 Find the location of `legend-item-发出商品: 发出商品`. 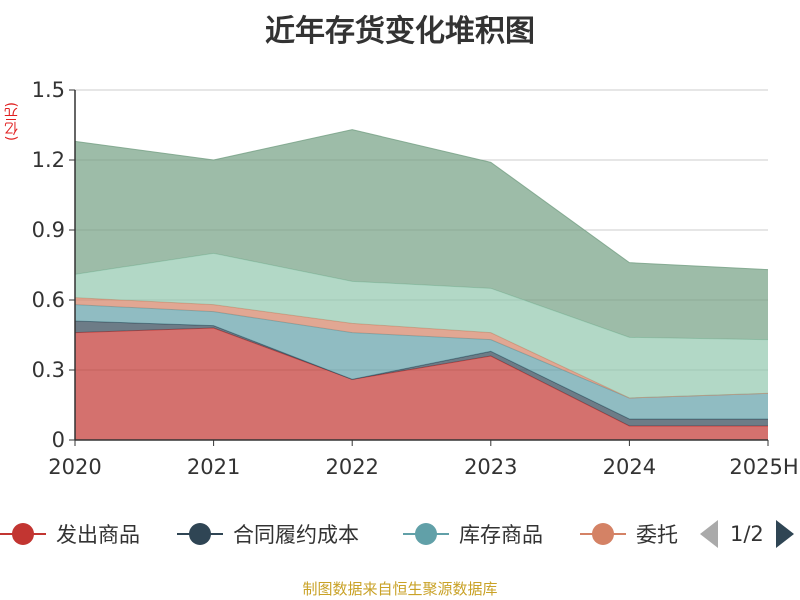

legend-item-发出商品: 发出商品 is located at coordinates (70, 534).